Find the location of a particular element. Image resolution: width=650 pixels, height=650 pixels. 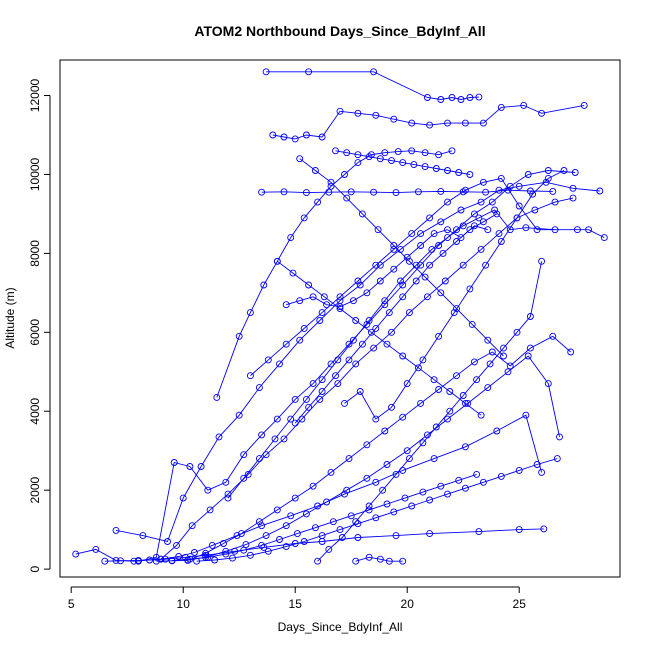

chart-title: ATOM2 Northbound Days_Since_BdyInf_All is located at coordinates (339, 31).